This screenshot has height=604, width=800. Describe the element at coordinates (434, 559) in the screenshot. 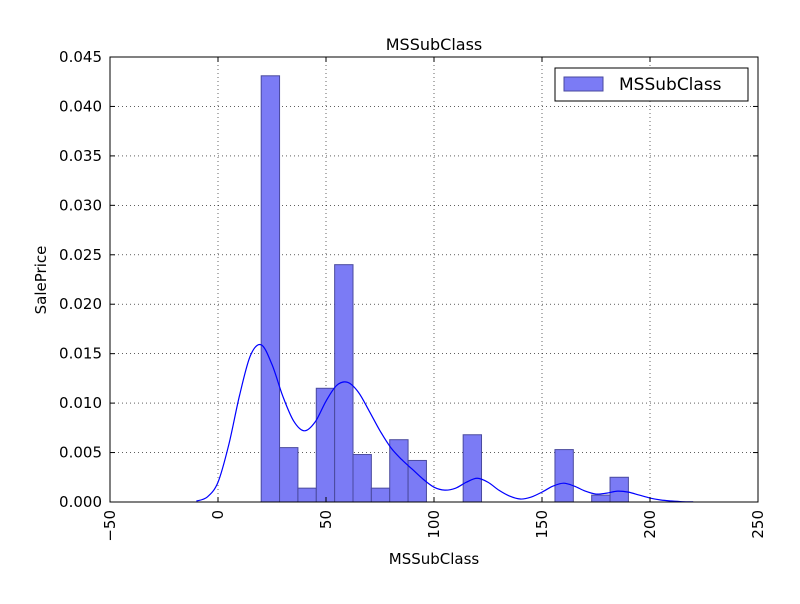

I see `x-axis-label: MSSubClass` at that location.